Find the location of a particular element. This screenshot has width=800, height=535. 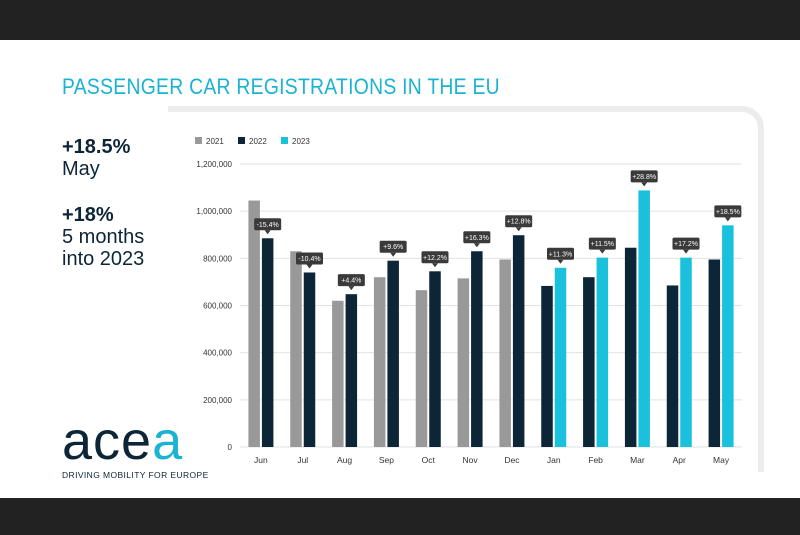

legend-label-2021: 2021 is located at coordinates (215, 141).